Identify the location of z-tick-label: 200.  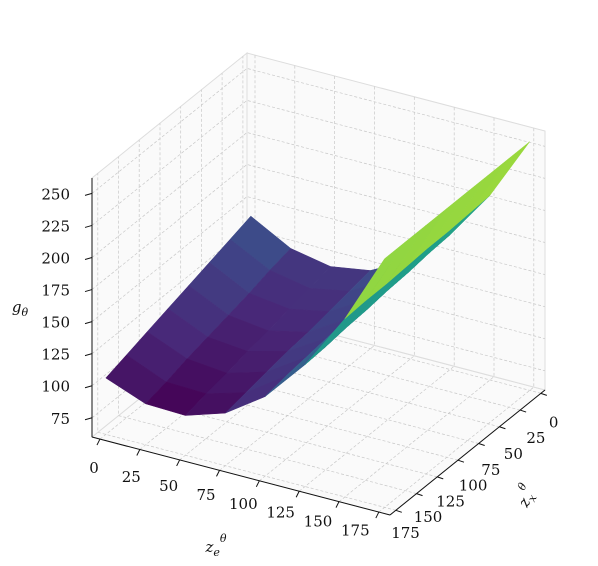
(55, 258).